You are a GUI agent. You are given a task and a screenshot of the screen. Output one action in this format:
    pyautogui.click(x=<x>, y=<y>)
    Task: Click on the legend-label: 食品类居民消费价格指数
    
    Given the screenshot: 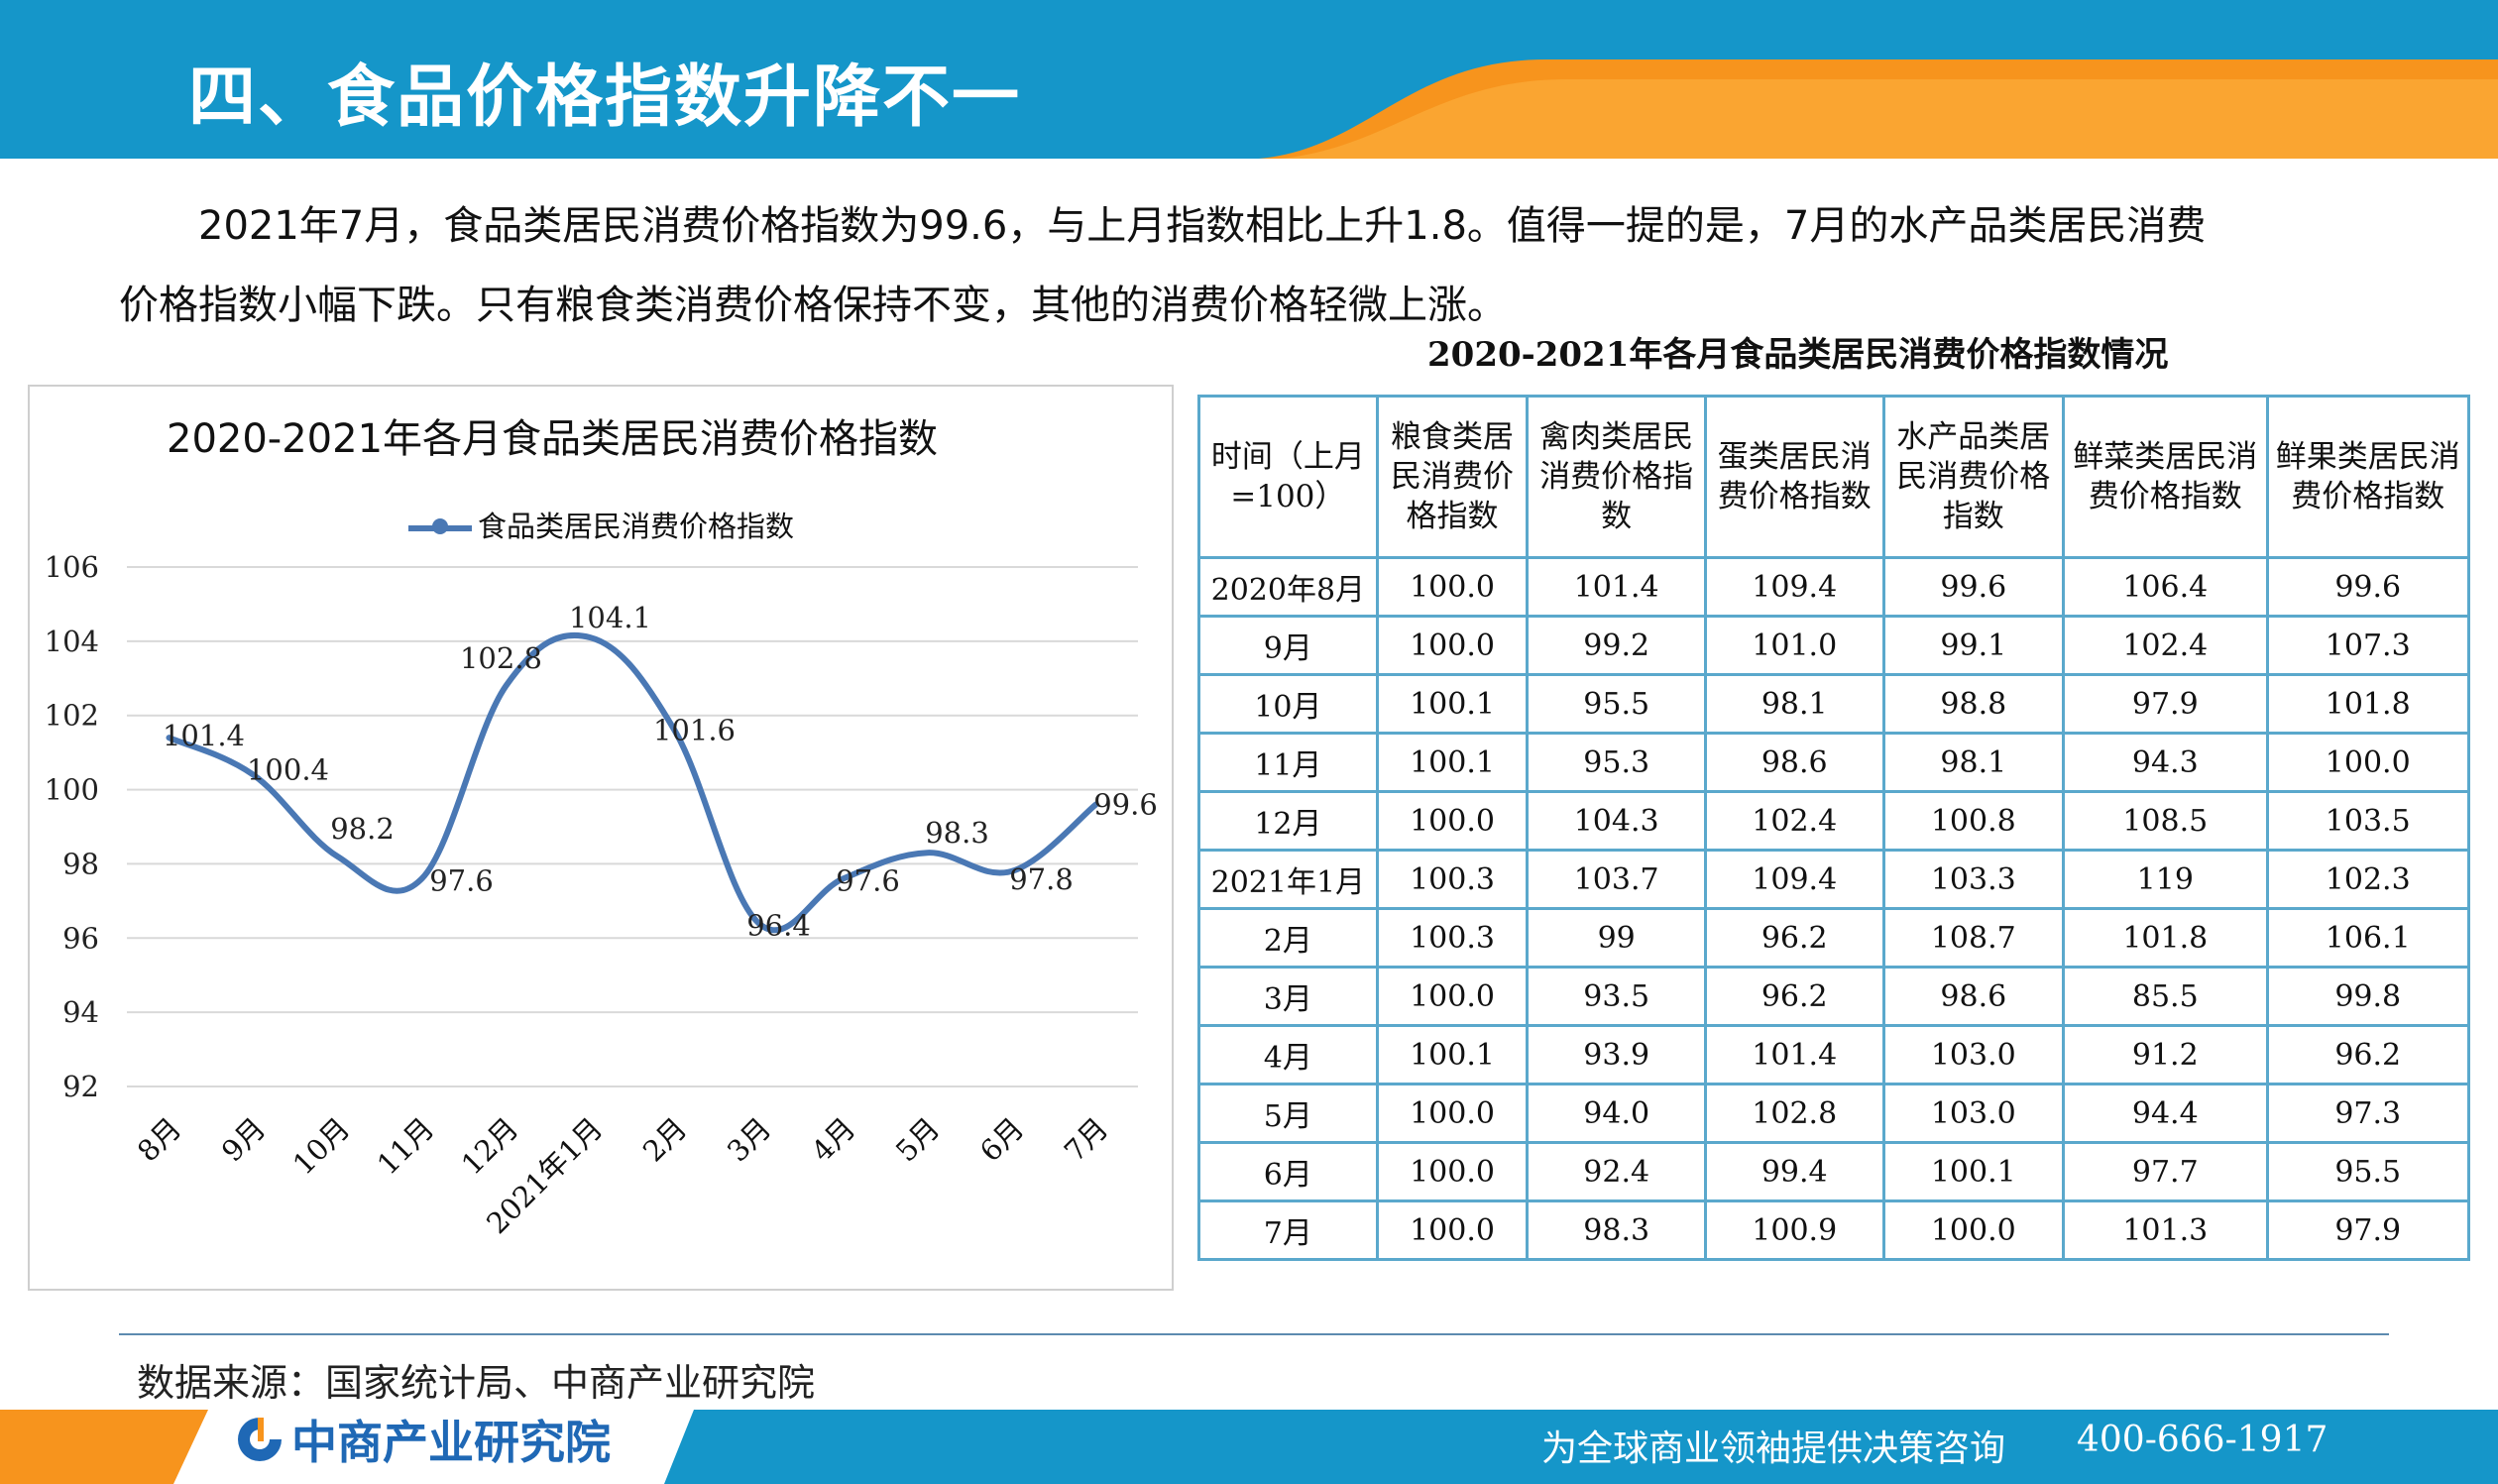 What is the action you would take?
    pyautogui.click(x=636, y=526)
    